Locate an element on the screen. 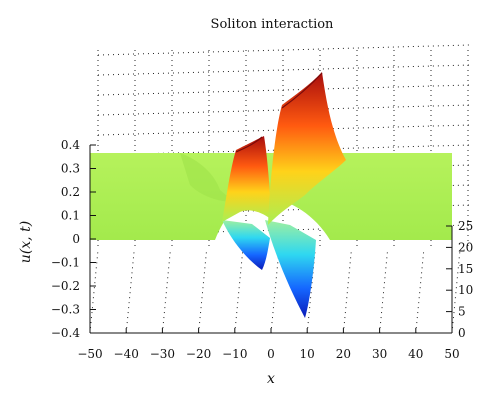 The height and width of the screenshot is (403, 500). u-tick-label: 0.3 is located at coordinates (70, 169).